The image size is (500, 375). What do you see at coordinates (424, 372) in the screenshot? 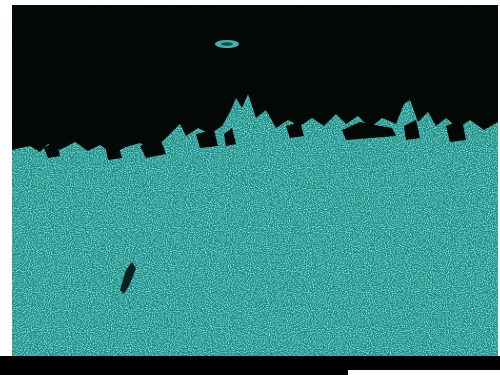
I see `scale-bar` at bounding box center [424, 372].